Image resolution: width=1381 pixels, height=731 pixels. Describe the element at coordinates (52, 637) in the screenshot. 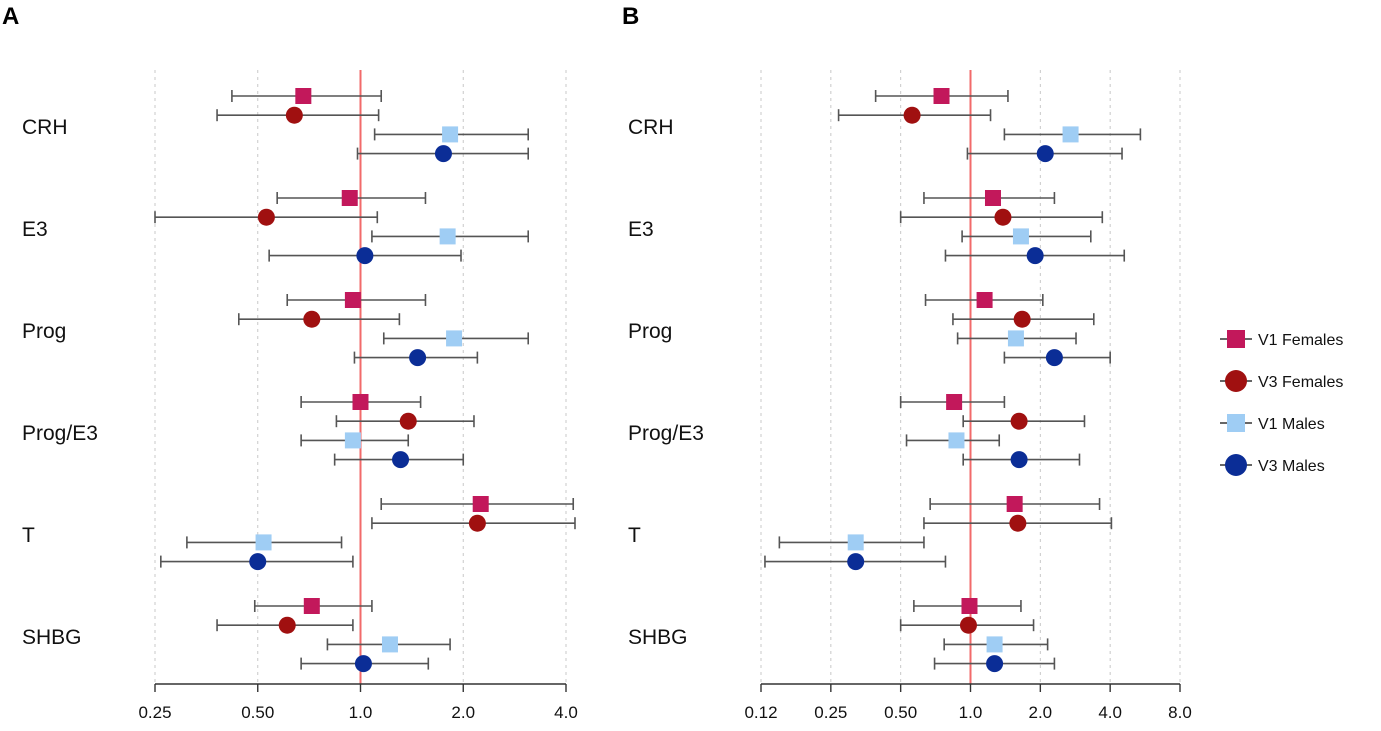

I see `panel-a-row-label: SHBG` at that location.